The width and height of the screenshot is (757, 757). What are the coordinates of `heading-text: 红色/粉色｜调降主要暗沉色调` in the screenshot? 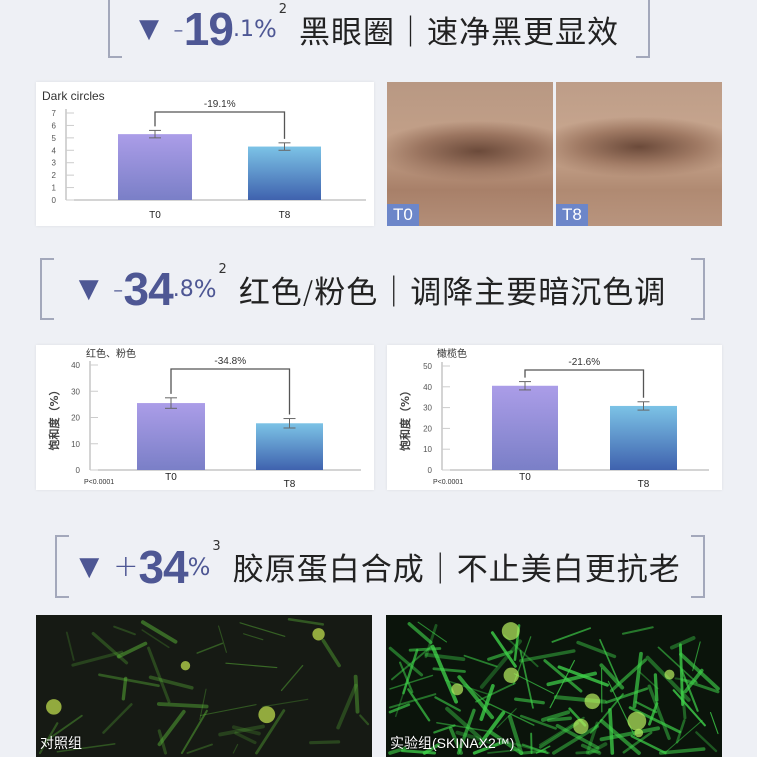 It's located at (452, 292).